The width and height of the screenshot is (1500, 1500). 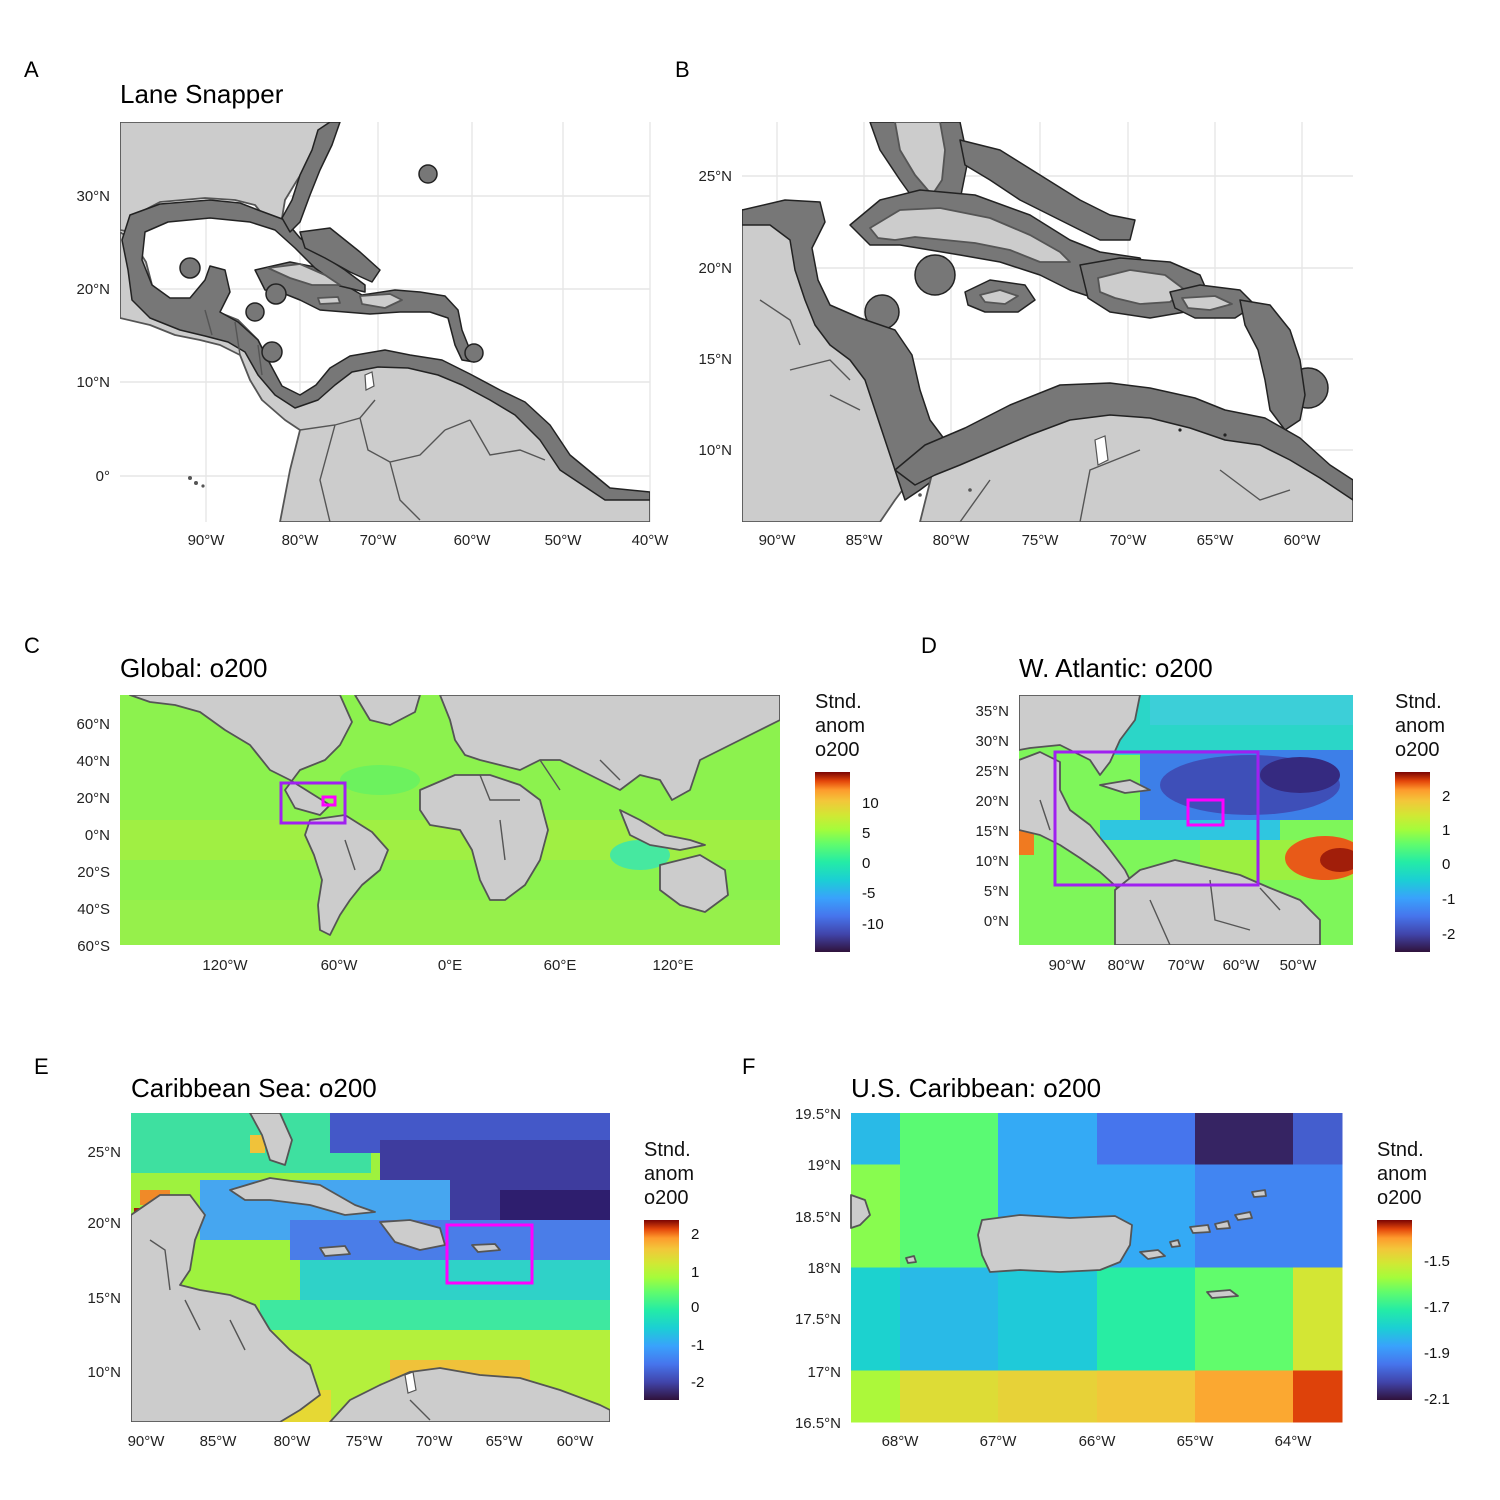 What do you see at coordinates (1222, 1225) in the screenshot?
I see `land-st-john` at bounding box center [1222, 1225].